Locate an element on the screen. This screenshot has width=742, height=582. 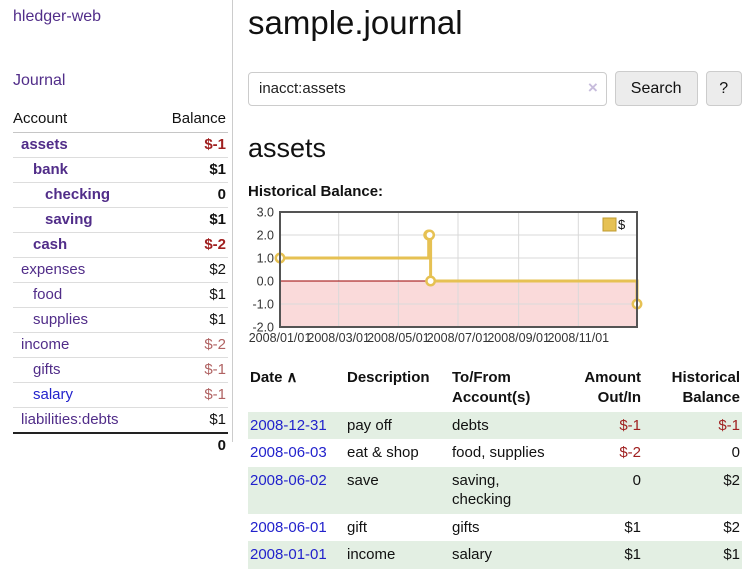
page-title: sample.journal is located at coordinates (355, 22).